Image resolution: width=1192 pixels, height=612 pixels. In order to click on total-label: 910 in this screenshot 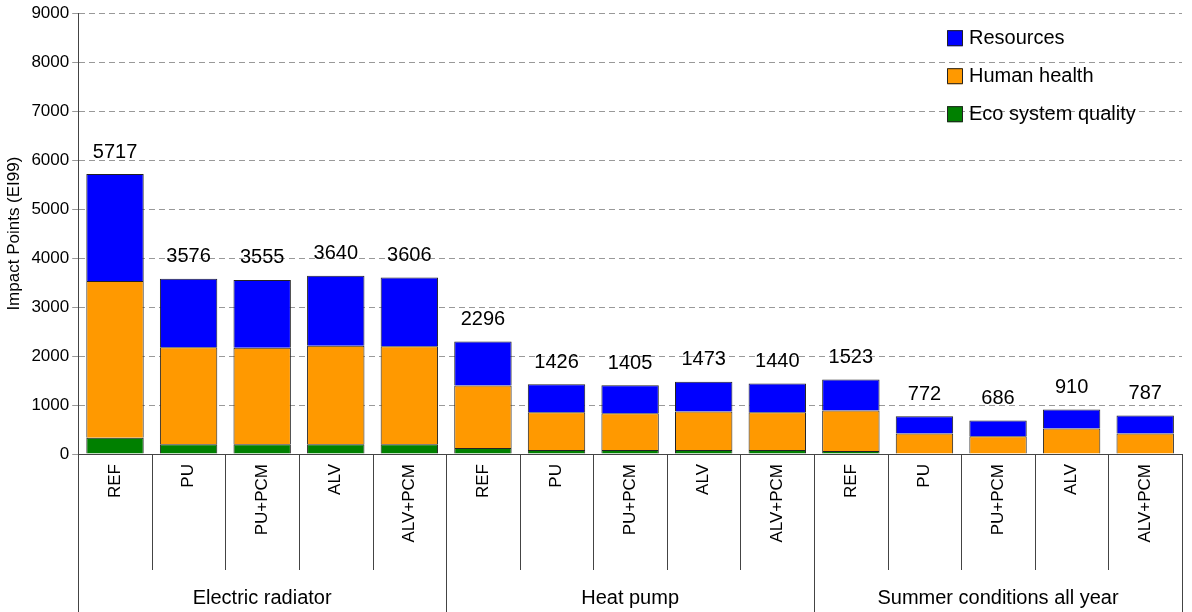, I will do `click(1071, 385)`.